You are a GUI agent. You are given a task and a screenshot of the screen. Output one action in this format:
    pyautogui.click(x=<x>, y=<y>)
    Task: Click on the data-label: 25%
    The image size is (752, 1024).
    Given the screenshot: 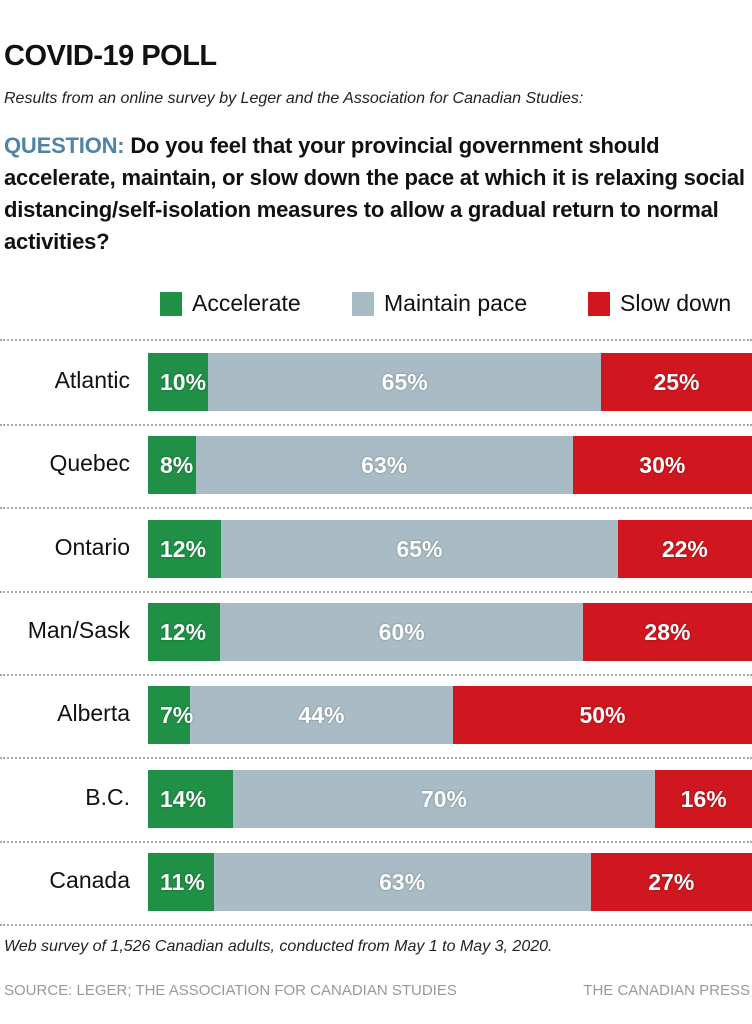 What is the action you would take?
    pyautogui.click(x=676, y=382)
    